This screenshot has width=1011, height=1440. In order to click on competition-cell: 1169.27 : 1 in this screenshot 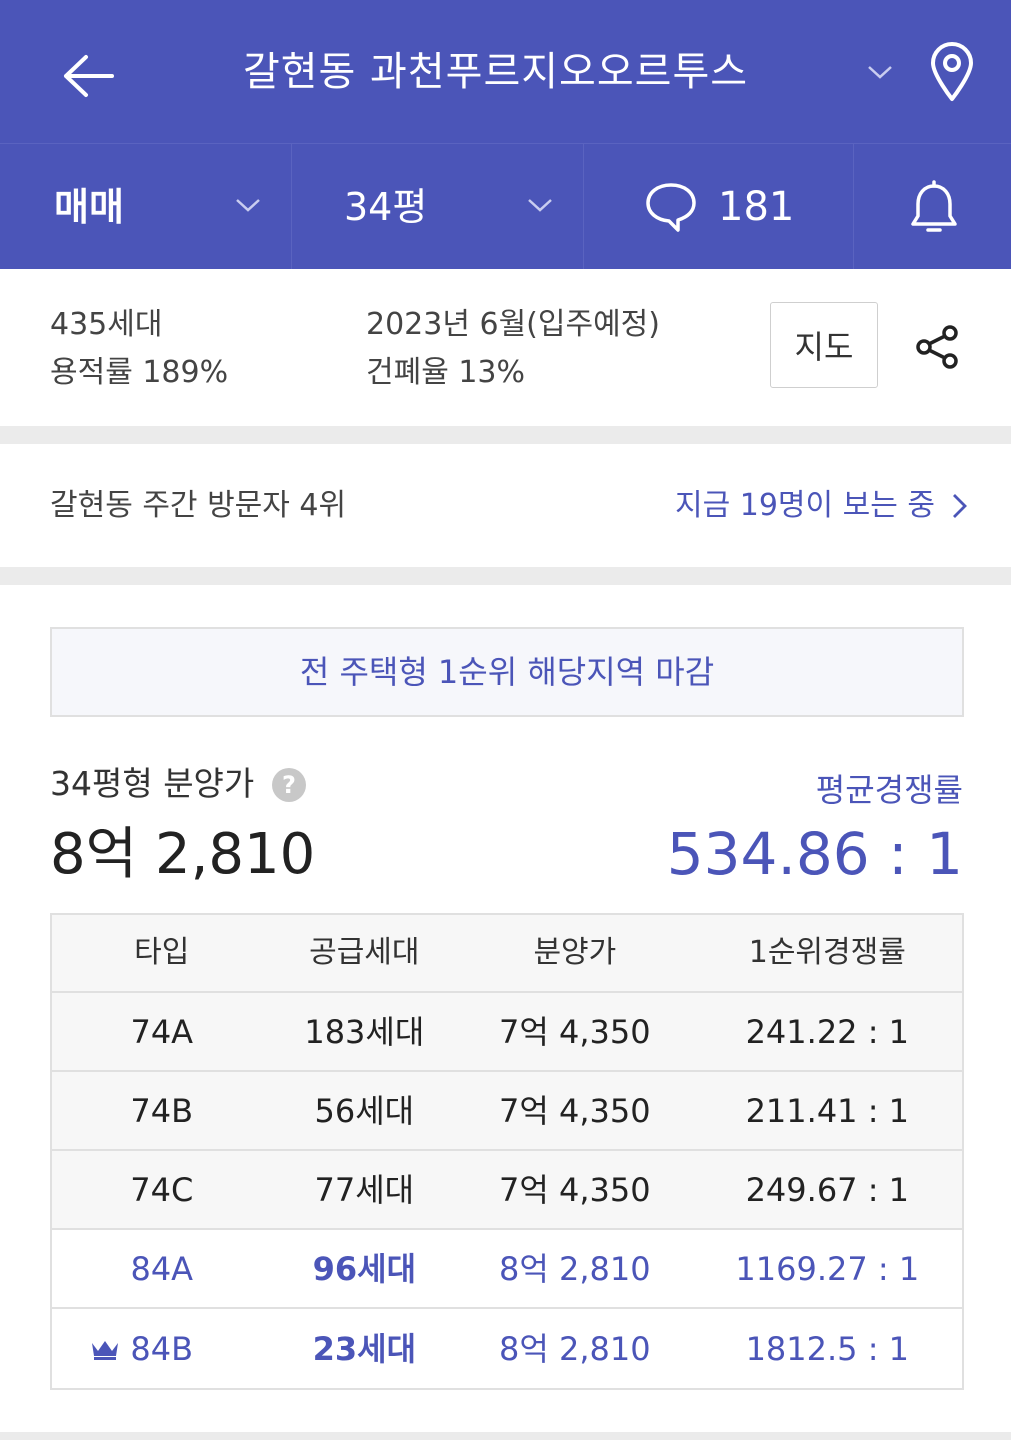, I will do `click(827, 1268)`.